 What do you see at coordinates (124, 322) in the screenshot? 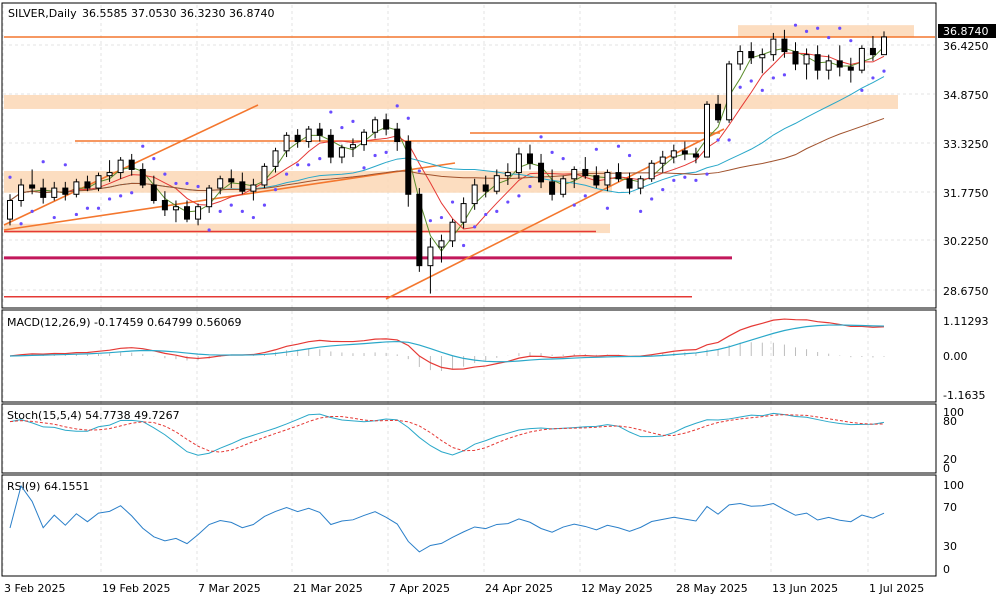
I see `macd-label: MACD(12,26,9) -0.17459 0.64799 0.56069` at bounding box center [124, 322].